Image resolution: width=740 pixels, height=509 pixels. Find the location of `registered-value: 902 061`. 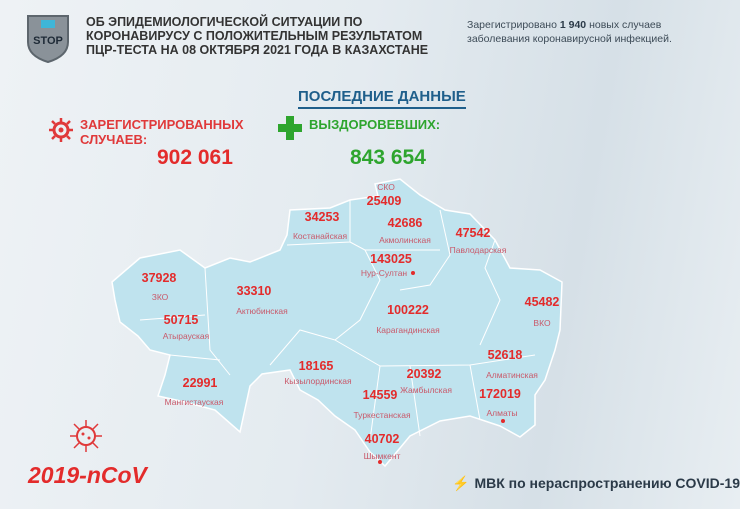

registered-value: 902 061 is located at coordinates (195, 157).